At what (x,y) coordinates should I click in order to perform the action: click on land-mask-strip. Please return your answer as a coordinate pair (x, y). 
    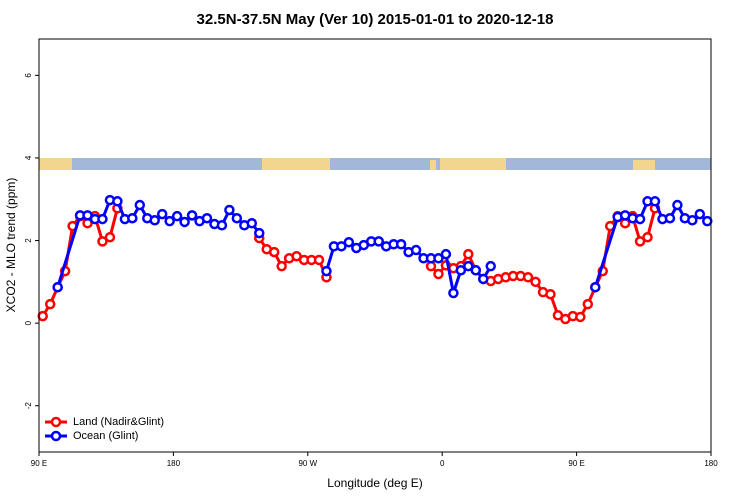
    Looking at the image, I should click on (375, 164).